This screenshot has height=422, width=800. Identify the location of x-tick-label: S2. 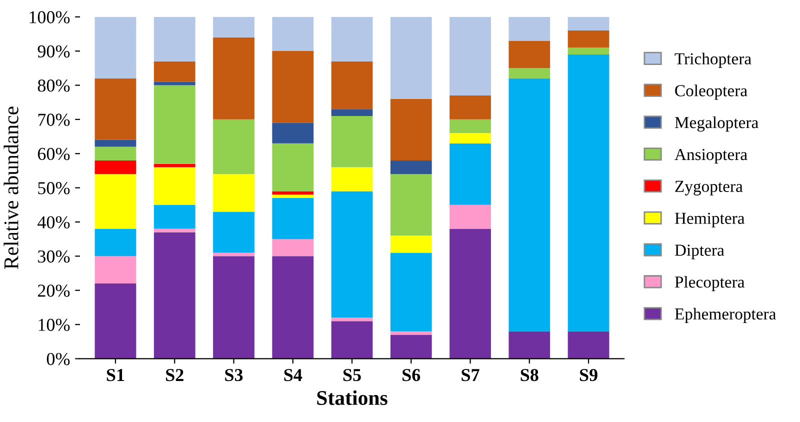
(175, 375).